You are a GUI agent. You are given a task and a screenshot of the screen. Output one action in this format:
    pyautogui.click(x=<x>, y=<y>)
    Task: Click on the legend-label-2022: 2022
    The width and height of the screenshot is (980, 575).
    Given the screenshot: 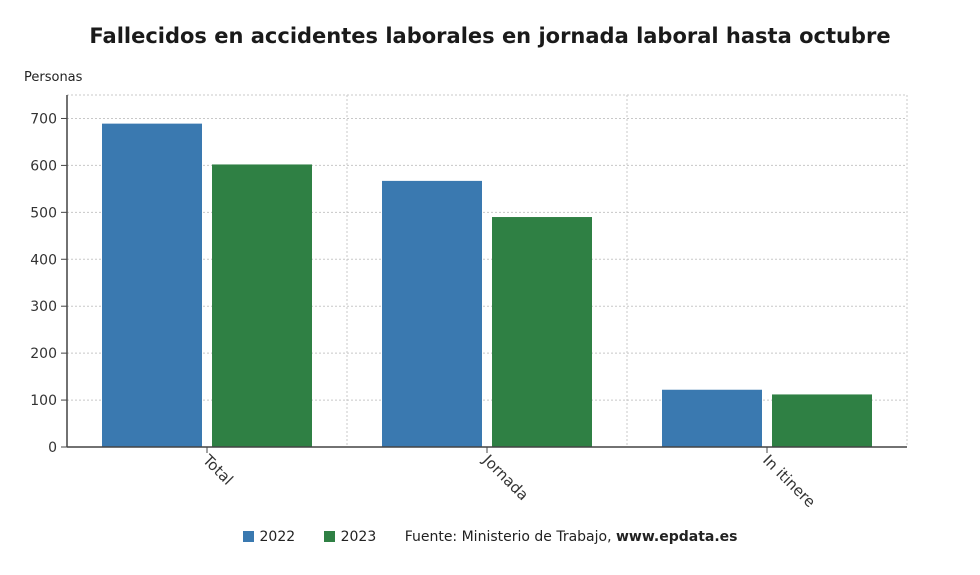 What is the action you would take?
    pyautogui.click(x=277, y=537)
    